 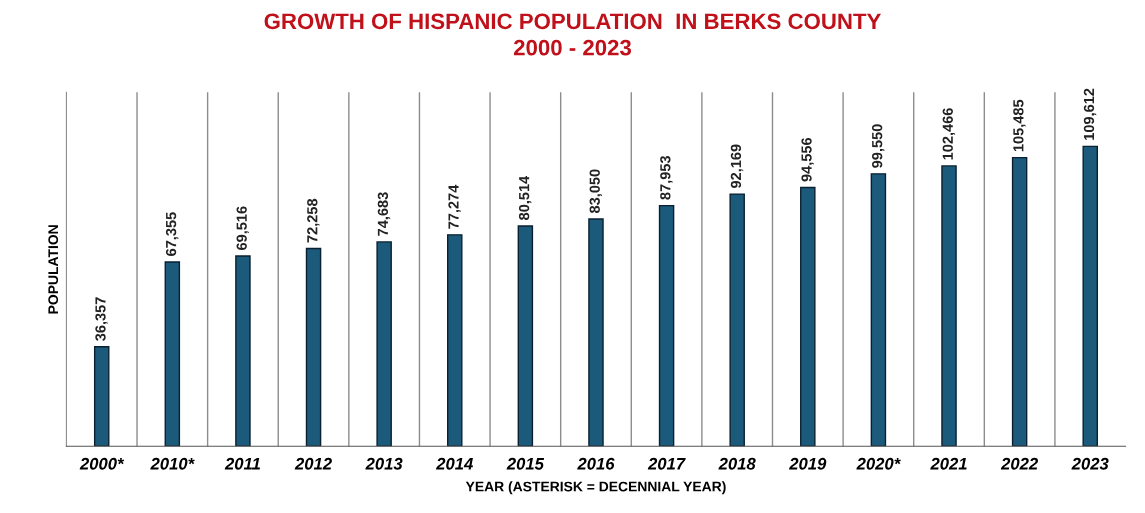 What do you see at coordinates (1019, 125) in the screenshot?
I see `data-label: 105,485` at bounding box center [1019, 125].